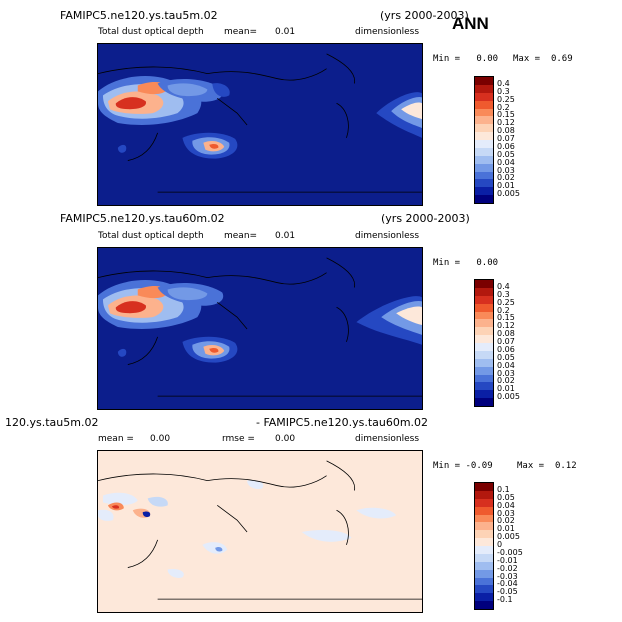  Describe the element at coordinates (506, 146) in the screenshot. I see `colorbar-tick-label: 0.06` at that location.